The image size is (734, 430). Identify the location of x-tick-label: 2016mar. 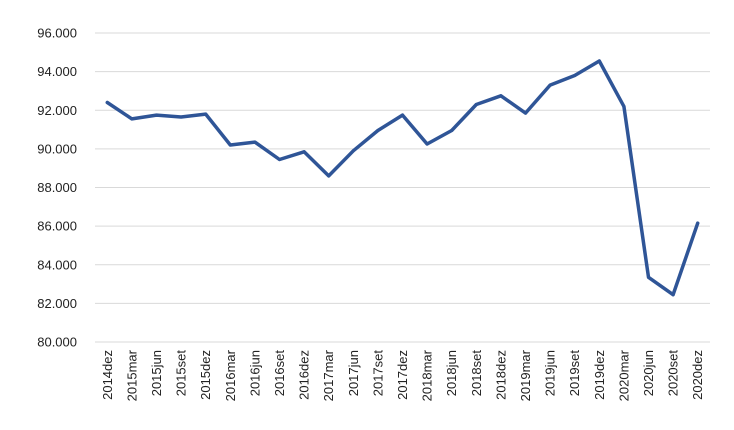
(230, 375).